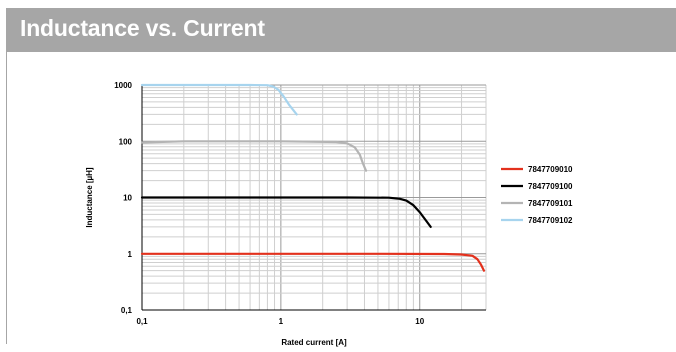 The image size is (676, 352). I want to click on left-border-rule, so click(6, 198).